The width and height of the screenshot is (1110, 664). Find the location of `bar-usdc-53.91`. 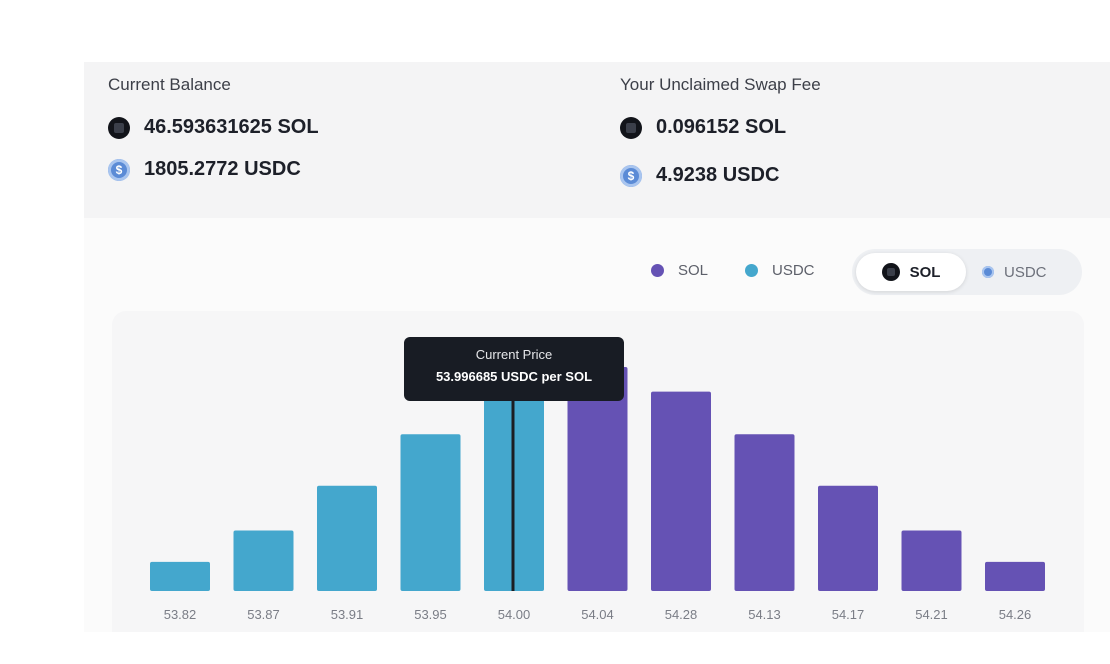

bar-usdc-53.91 is located at coordinates (347, 538).